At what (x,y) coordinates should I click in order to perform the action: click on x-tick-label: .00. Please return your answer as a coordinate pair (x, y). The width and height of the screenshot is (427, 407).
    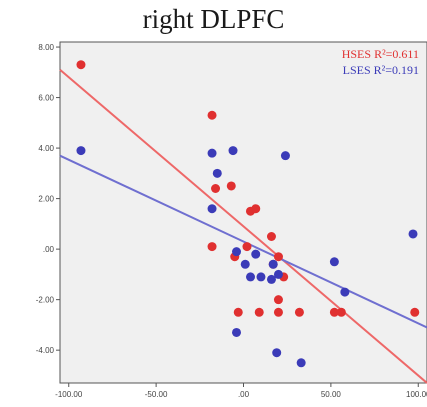
    Looking at the image, I should click on (244, 394).